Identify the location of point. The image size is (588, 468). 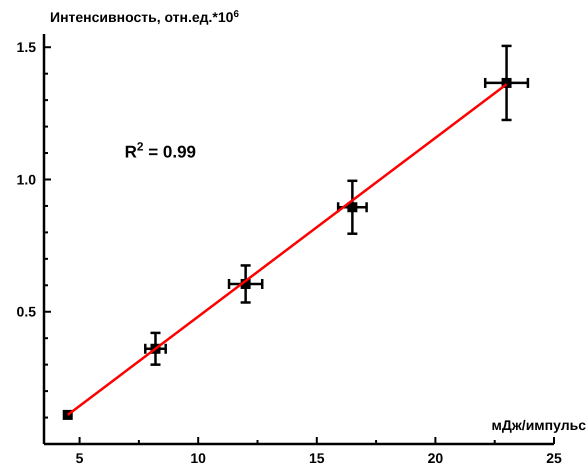
(352, 207).